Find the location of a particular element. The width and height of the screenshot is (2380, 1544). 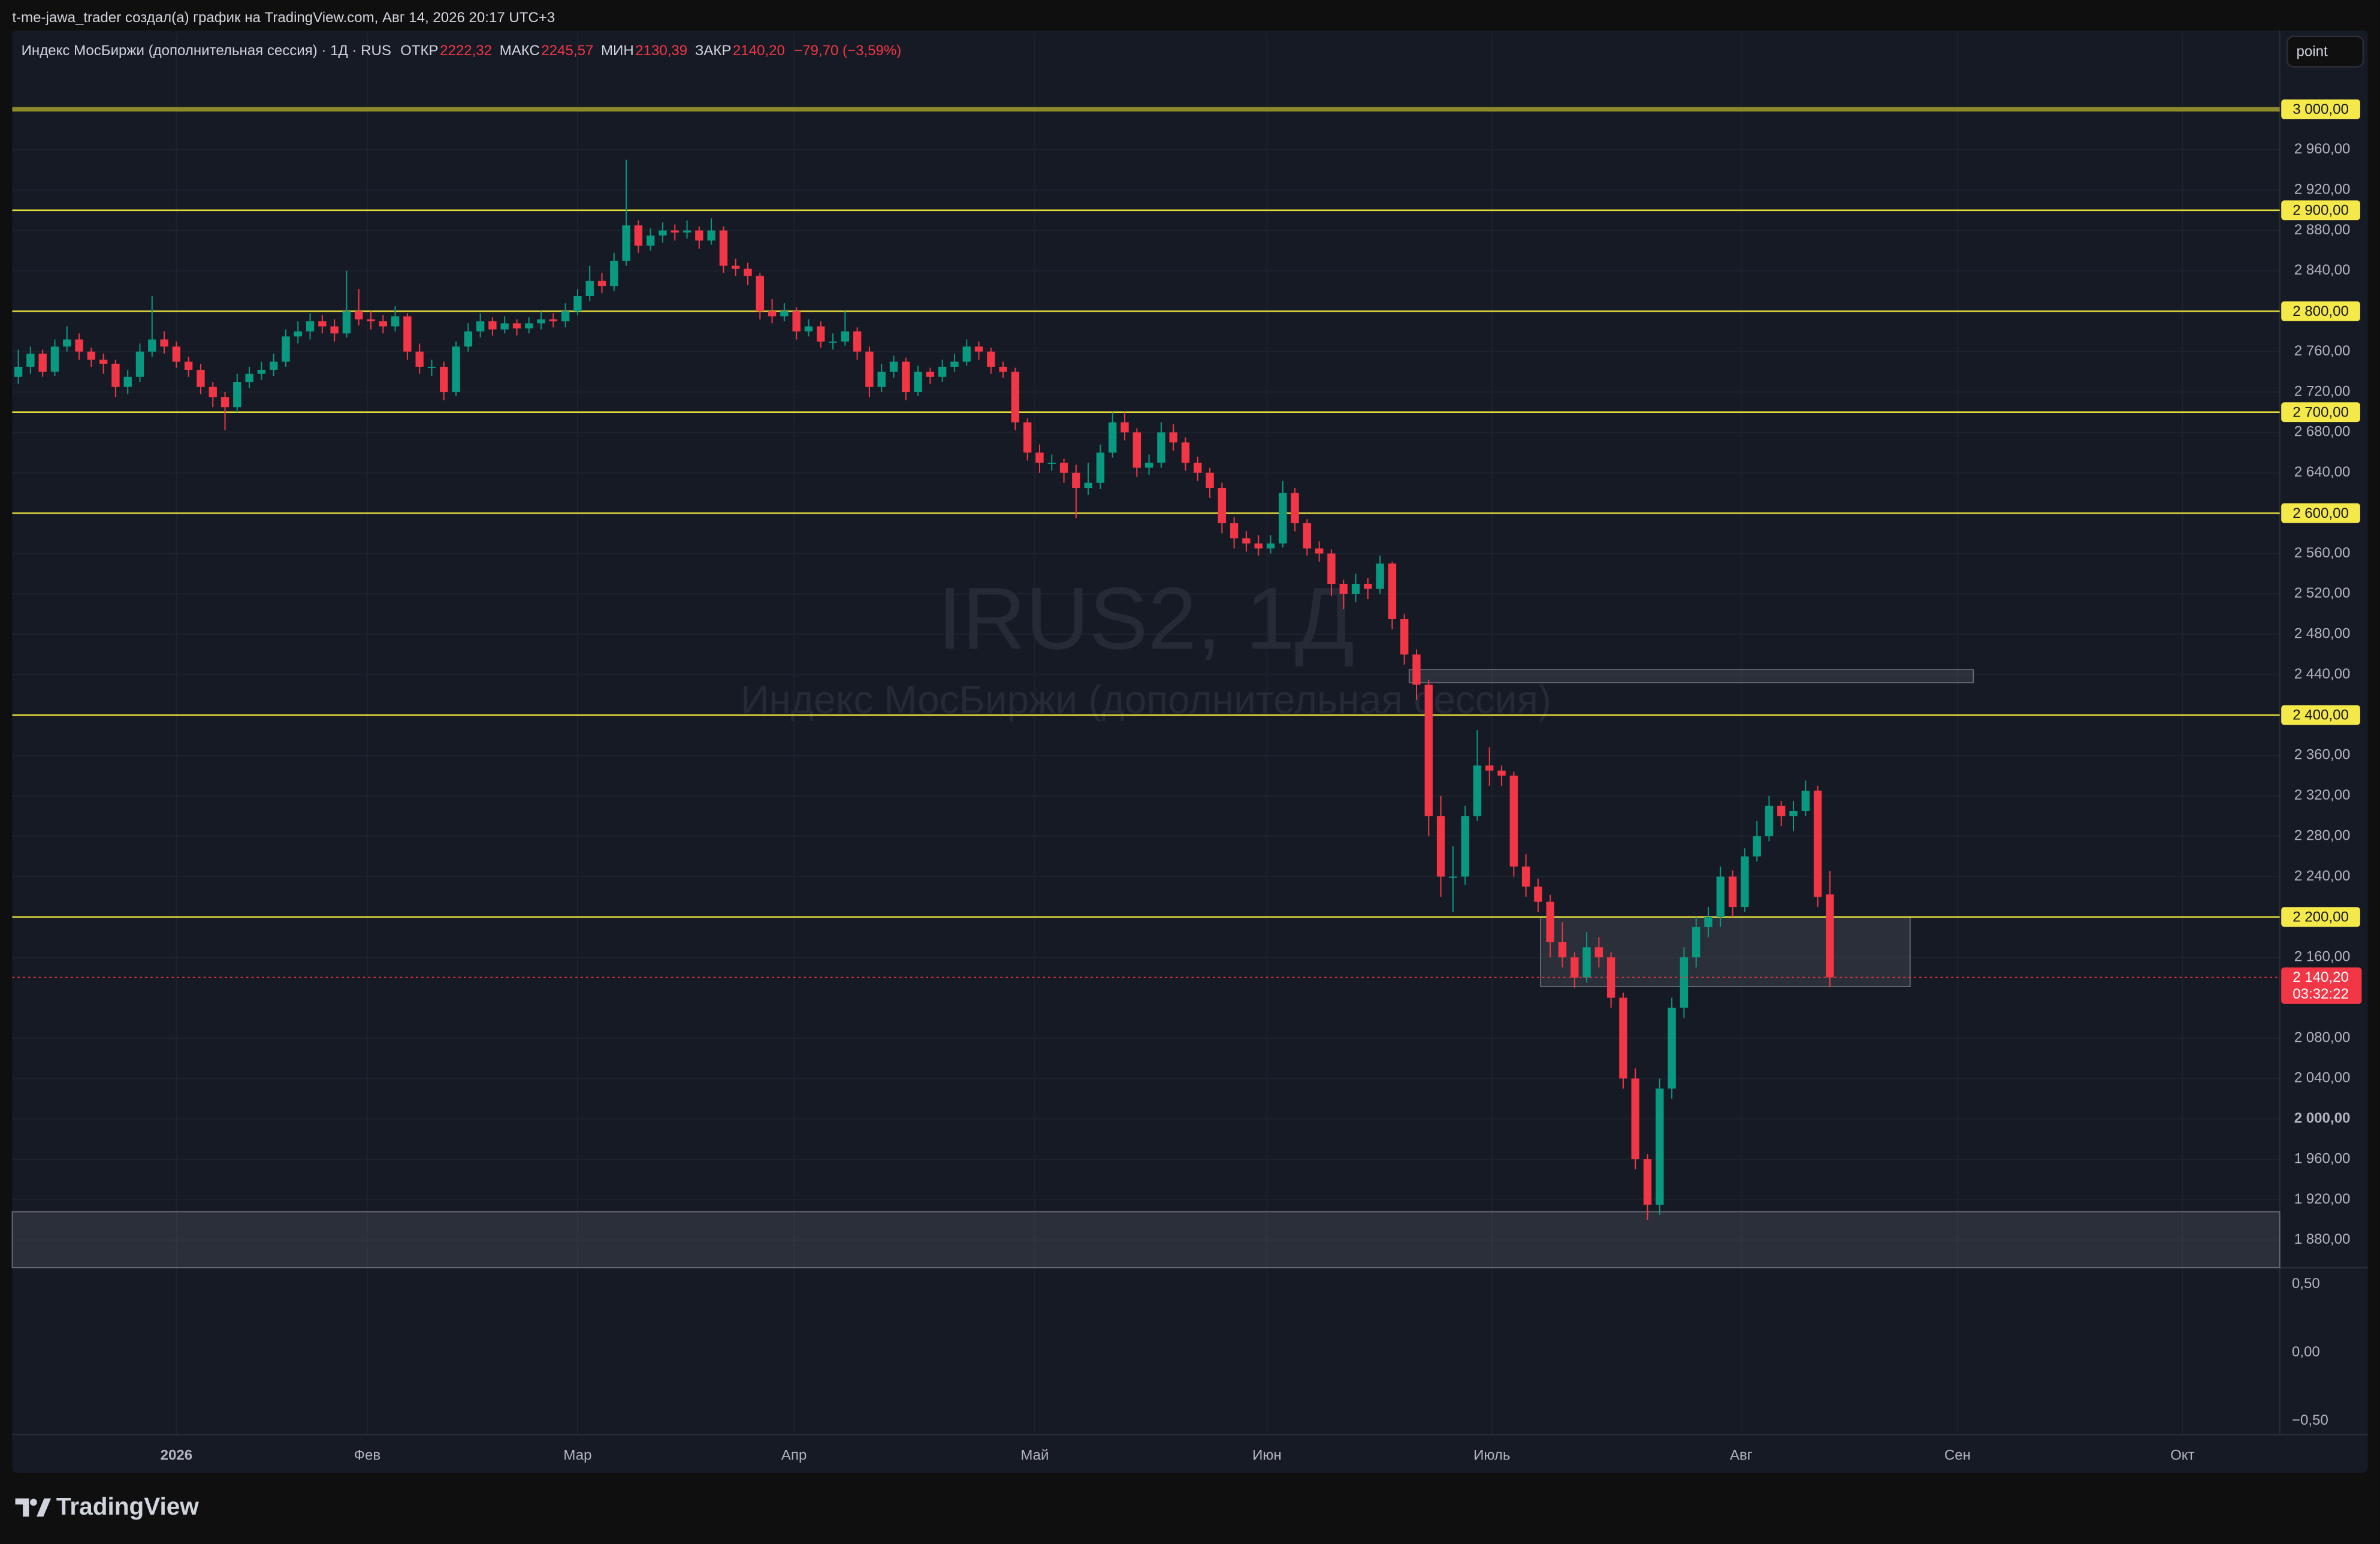

y-tick-label: 2 520,00 is located at coordinates (2323, 593).